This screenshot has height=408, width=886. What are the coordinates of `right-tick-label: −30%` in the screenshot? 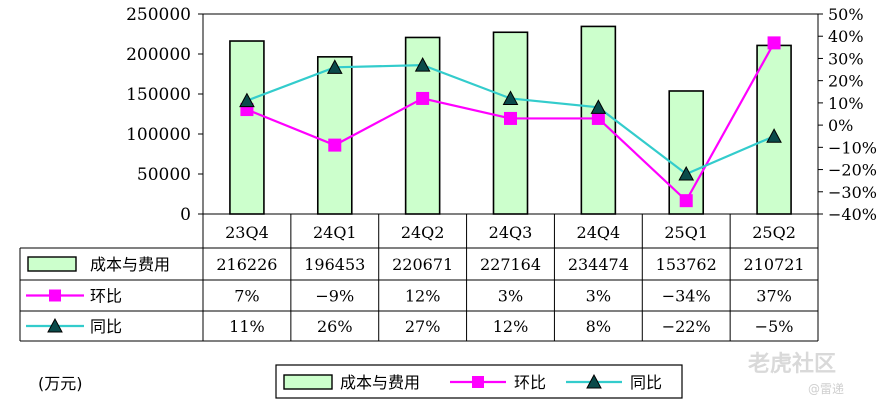 It's located at (852, 192).